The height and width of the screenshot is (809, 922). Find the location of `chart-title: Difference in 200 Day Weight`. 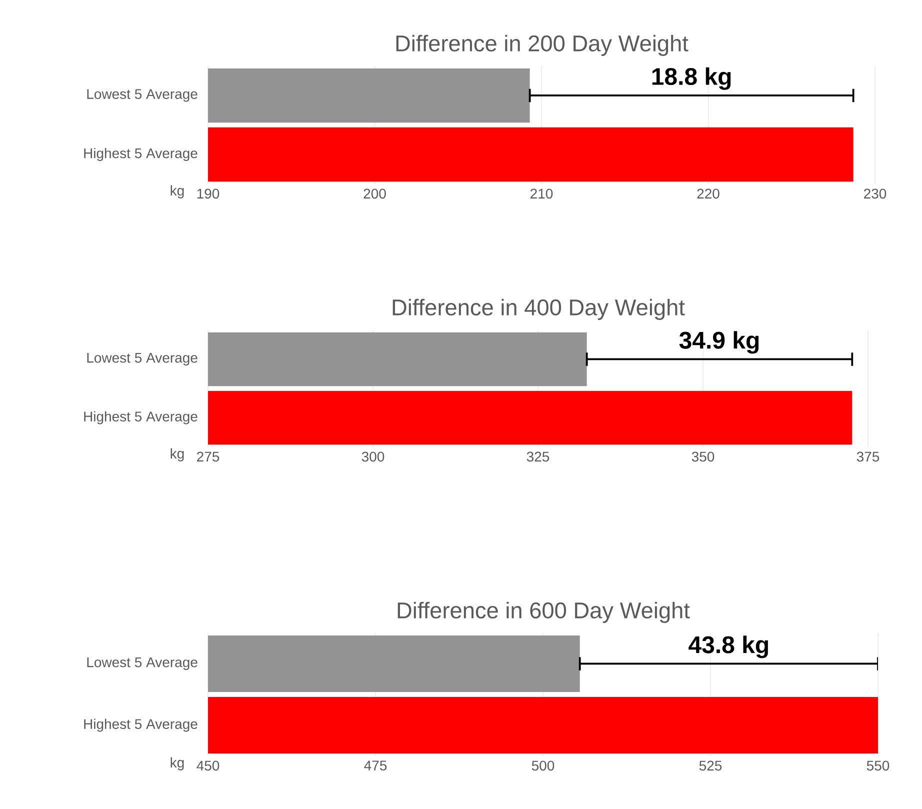

chart-title: Difference in 200 Day Weight is located at coordinates (542, 45).